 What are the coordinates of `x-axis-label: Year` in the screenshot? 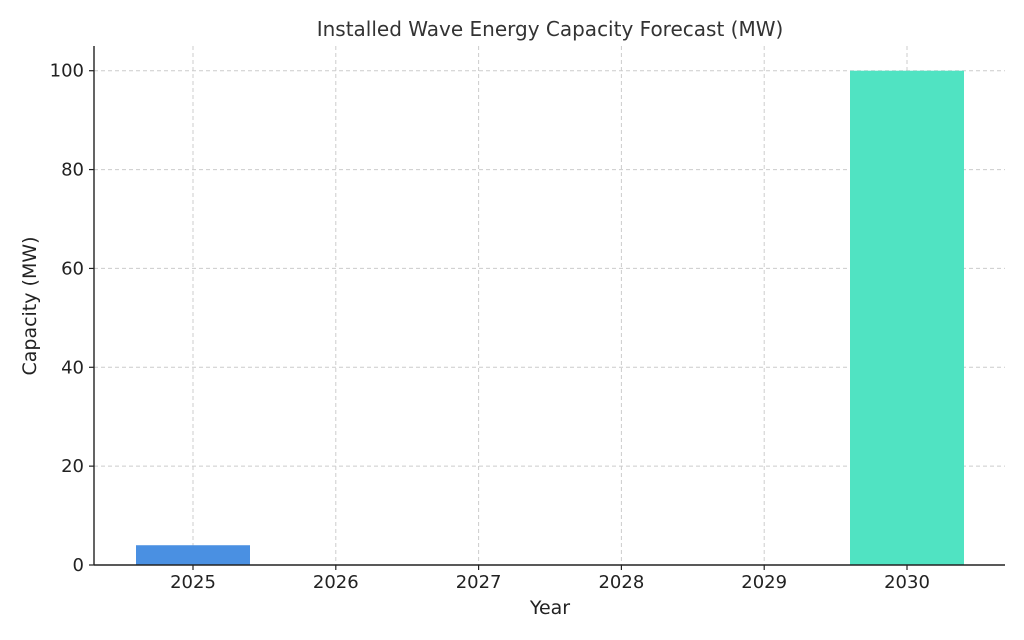 It's located at (549, 608).